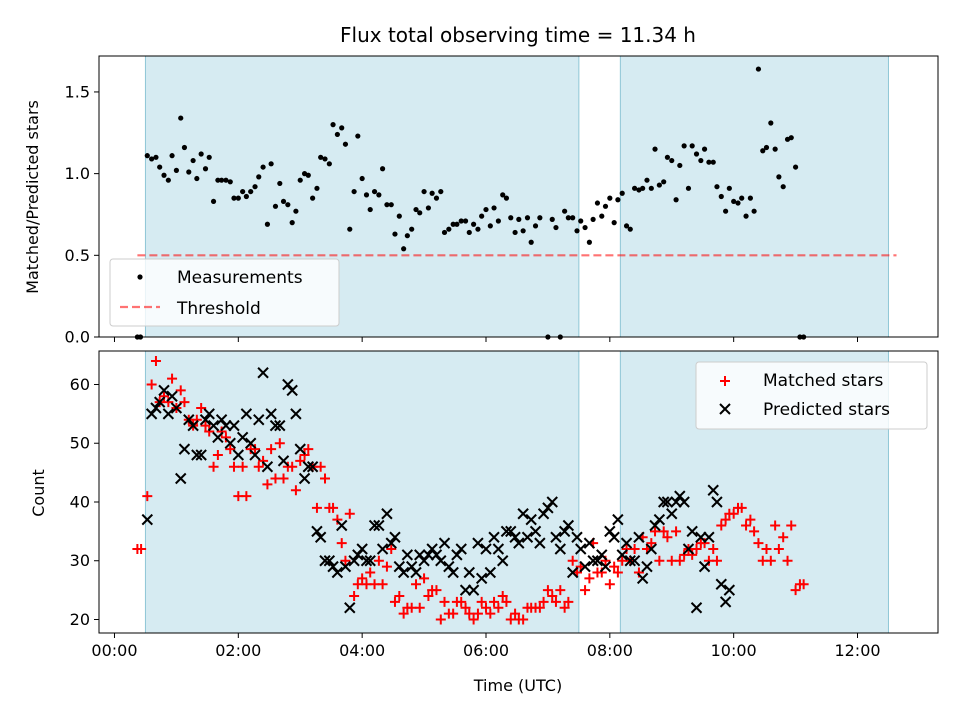 Image resolution: width=960 pixels, height=720 pixels. I want to click on legend-label-measurements: Measurements, so click(240, 278).